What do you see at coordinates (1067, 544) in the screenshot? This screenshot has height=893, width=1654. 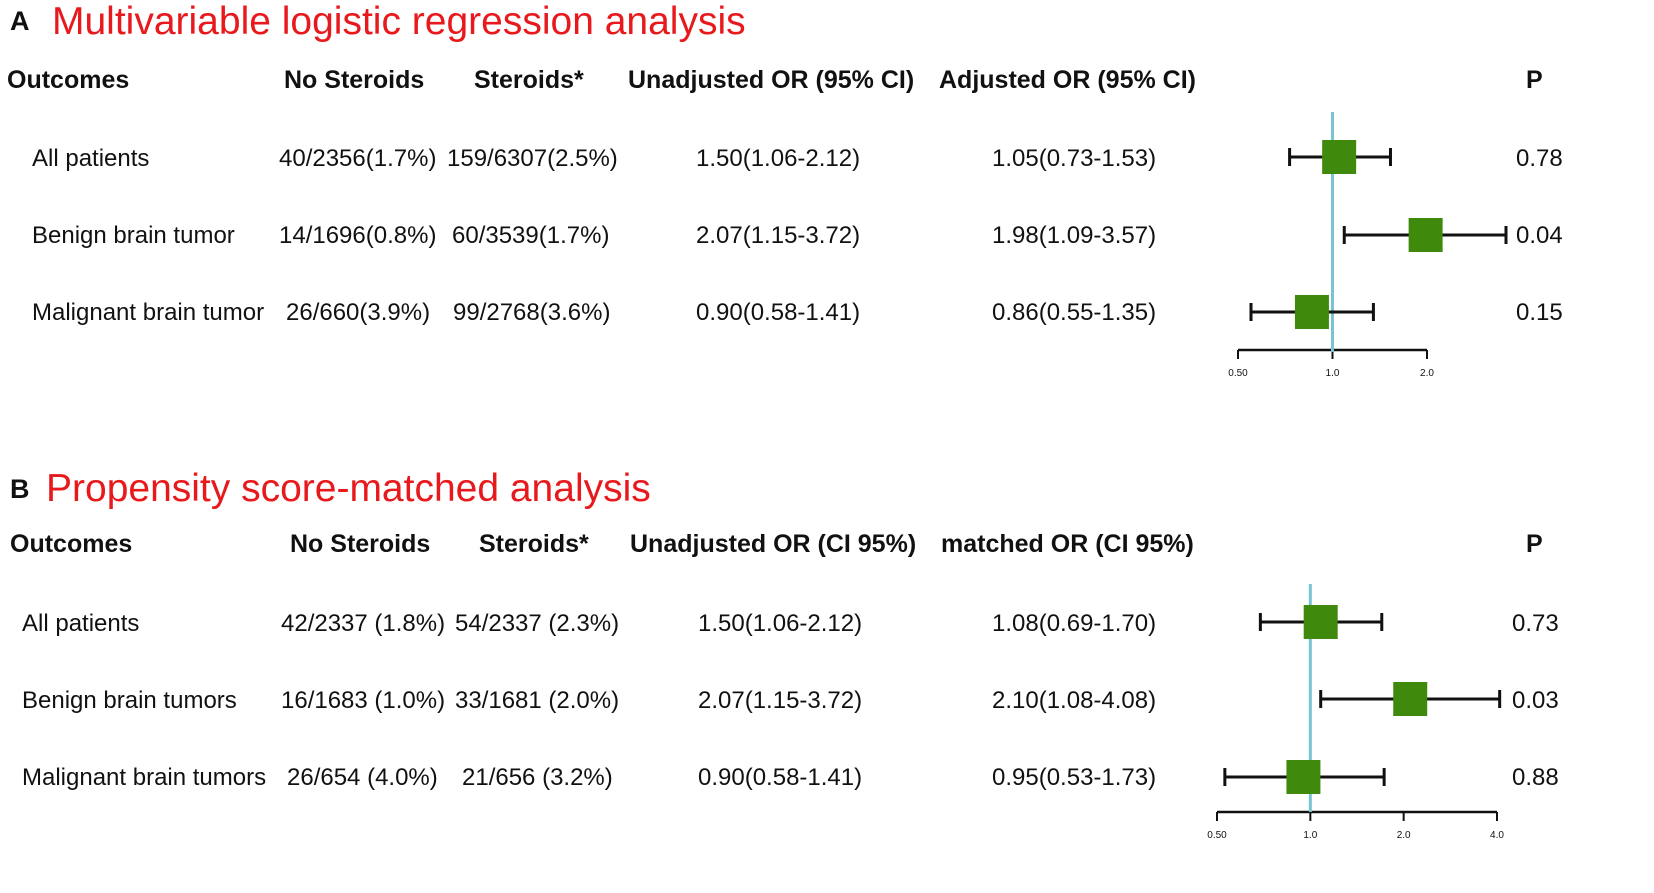 I see `header-matched-or: matched OR (CI 95%)` at bounding box center [1067, 544].